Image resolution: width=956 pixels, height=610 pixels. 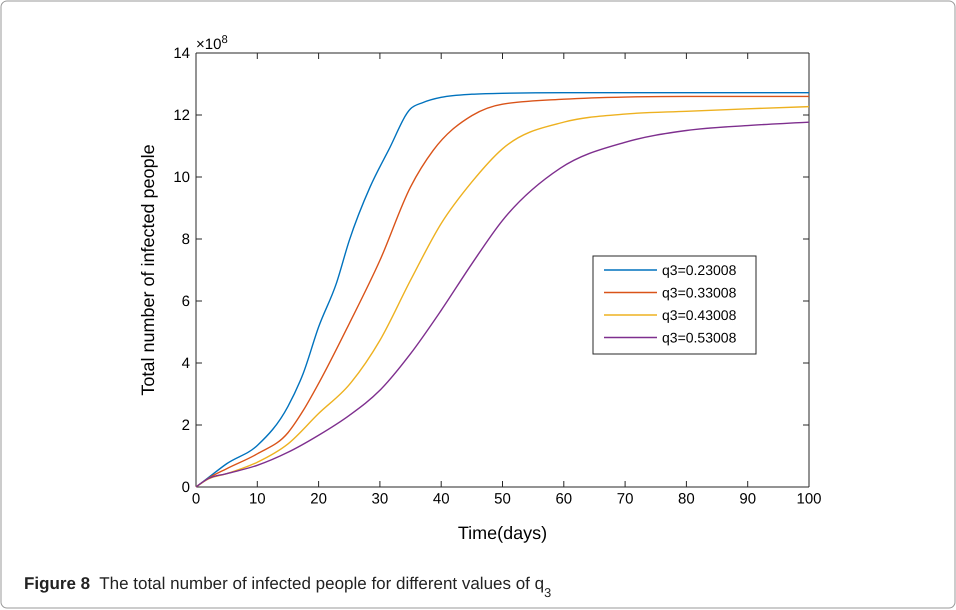 What do you see at coordinates (747, 499) in the screenshot?
I see `x-tick-label: 90` at bounding box center [747, 499].